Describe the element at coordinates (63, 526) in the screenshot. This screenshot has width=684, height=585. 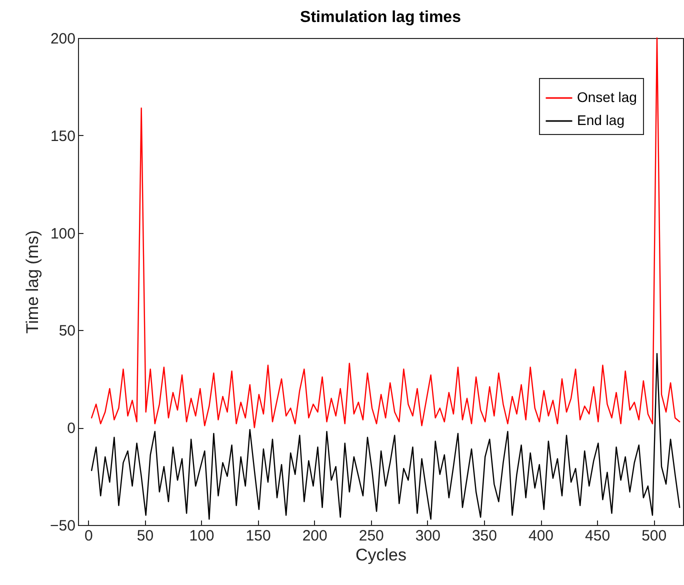
I see `y-tick-label: −50` at that location.